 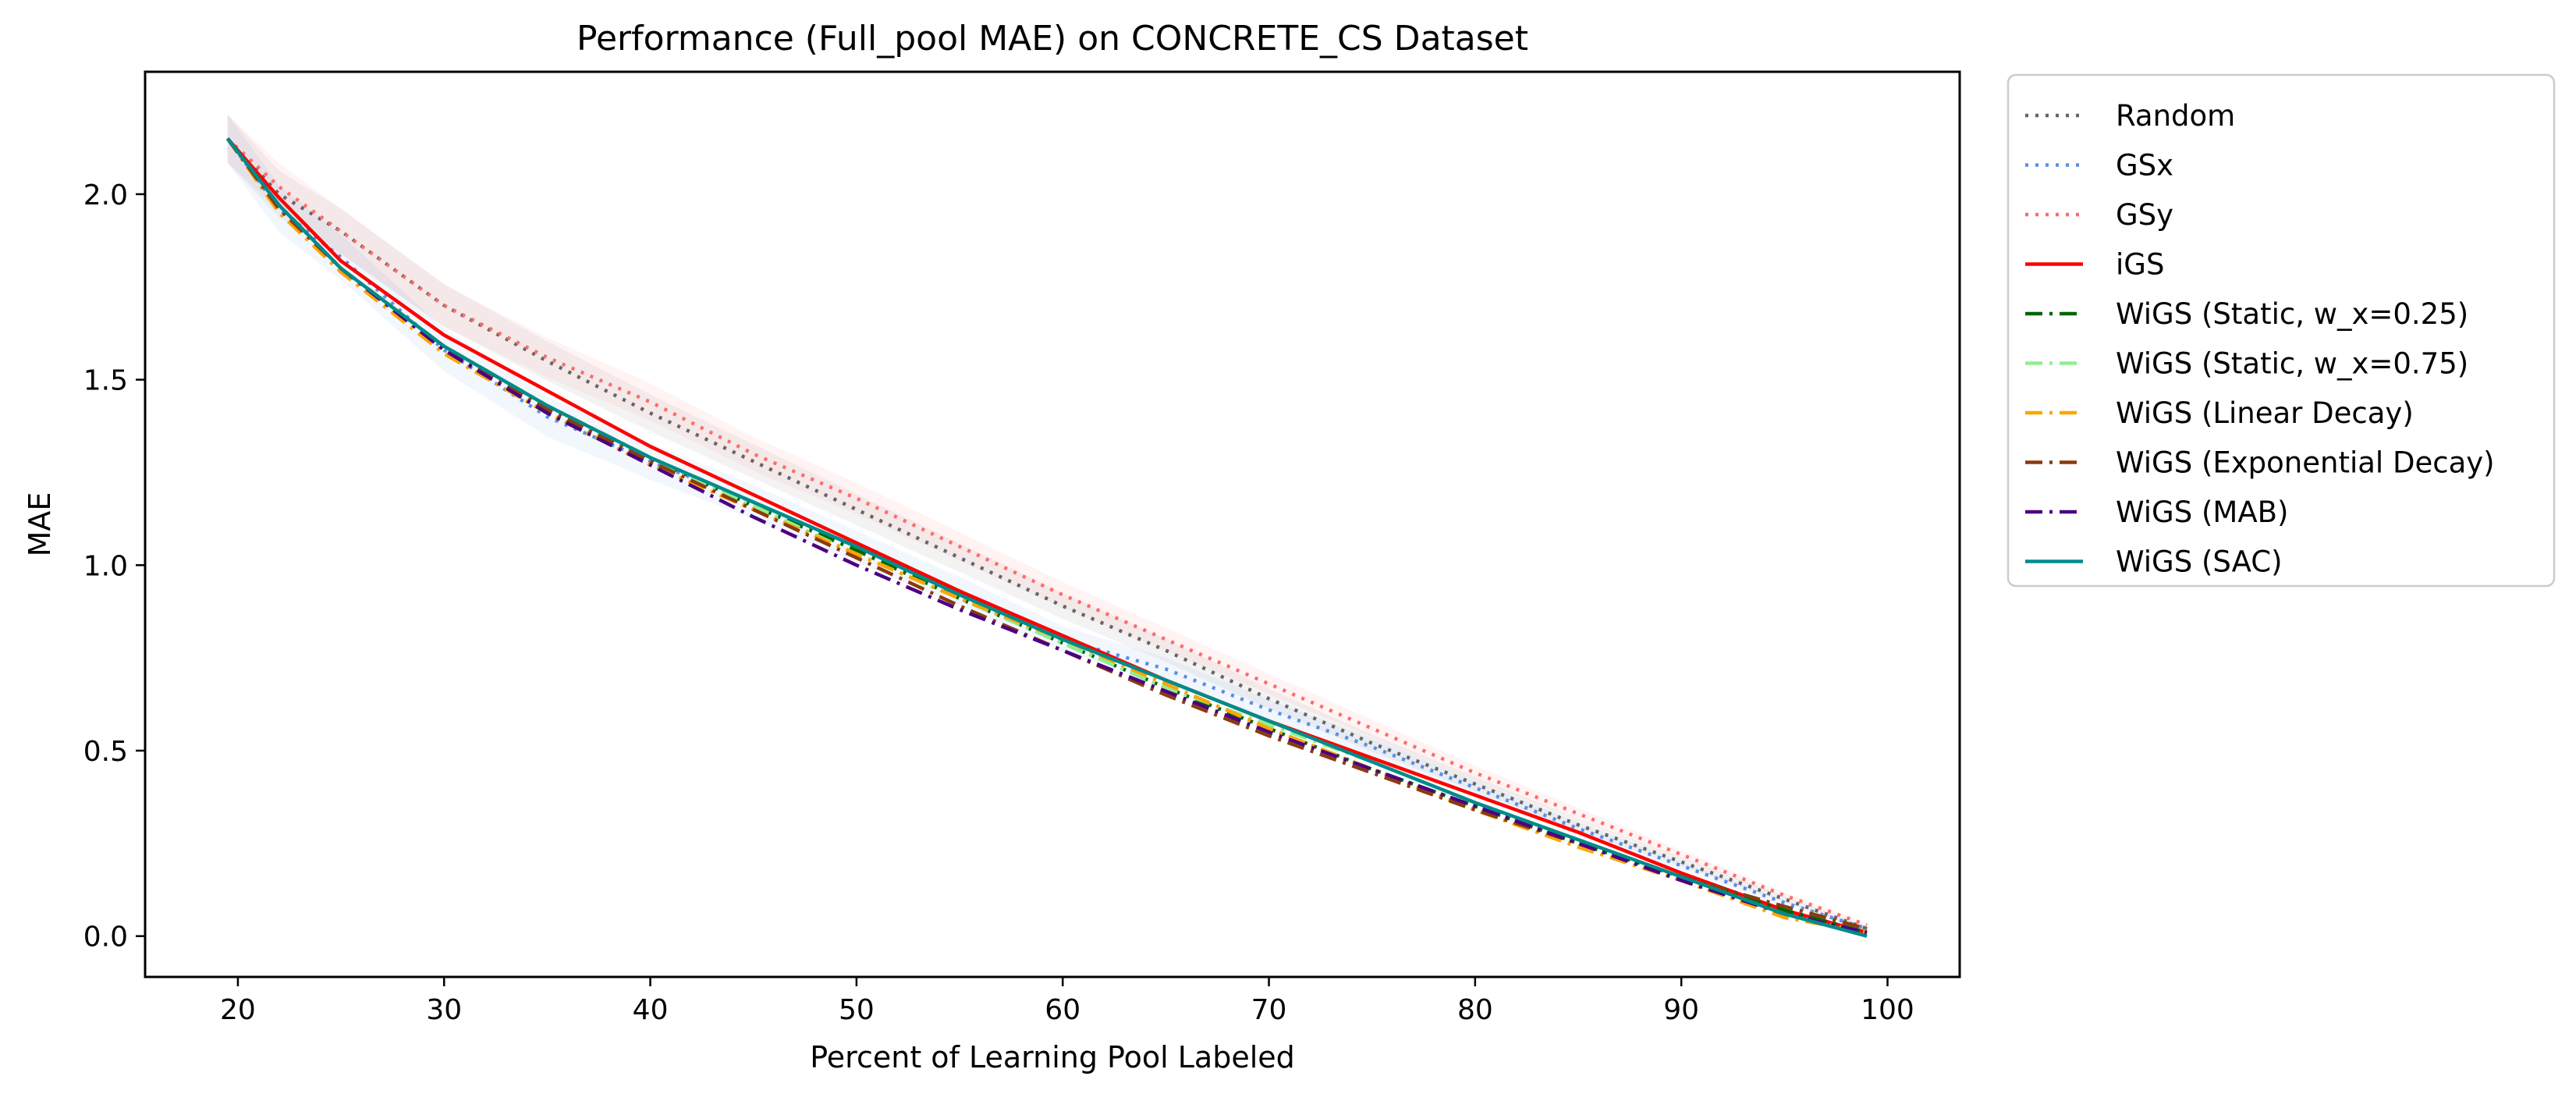 I want to click on y-tick-label: 0.5, so click(x=105, y=752).